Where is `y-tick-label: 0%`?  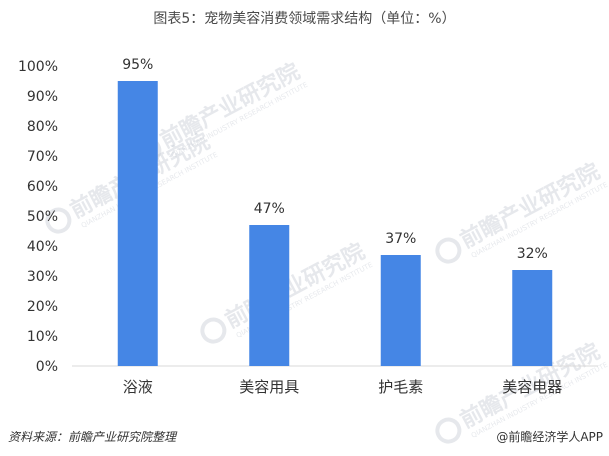 y-tick-label: 0% is located at coordinates (47, 367).